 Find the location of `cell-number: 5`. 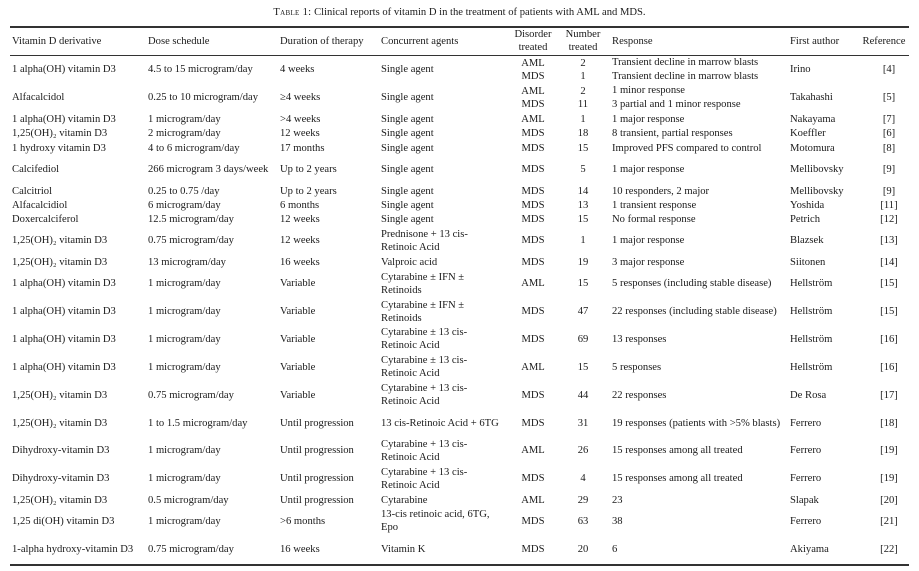

cell-number: 5 is located at coordinates (583, 169).